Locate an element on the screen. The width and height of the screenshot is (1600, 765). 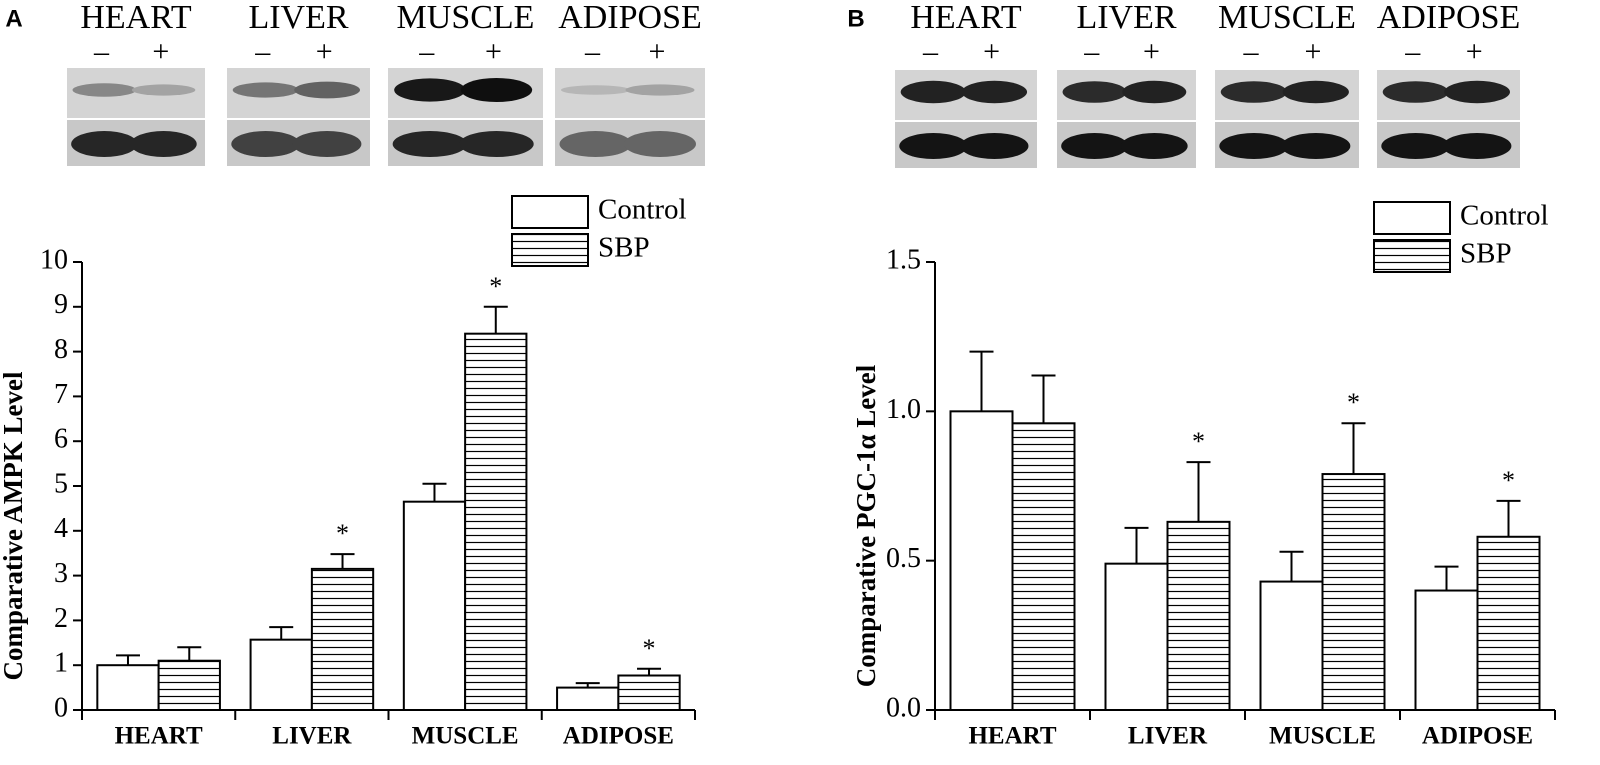
y-tick-label: 8 is located at coordinates (61, 349).